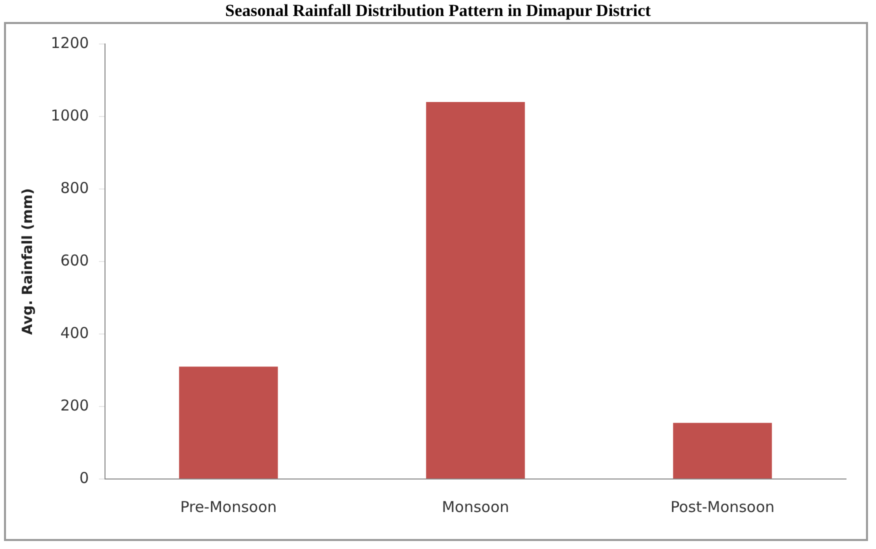  Describe the element at coordinates (74, 260) in the screenshot. I see `y-tick-label: 600` at that location.